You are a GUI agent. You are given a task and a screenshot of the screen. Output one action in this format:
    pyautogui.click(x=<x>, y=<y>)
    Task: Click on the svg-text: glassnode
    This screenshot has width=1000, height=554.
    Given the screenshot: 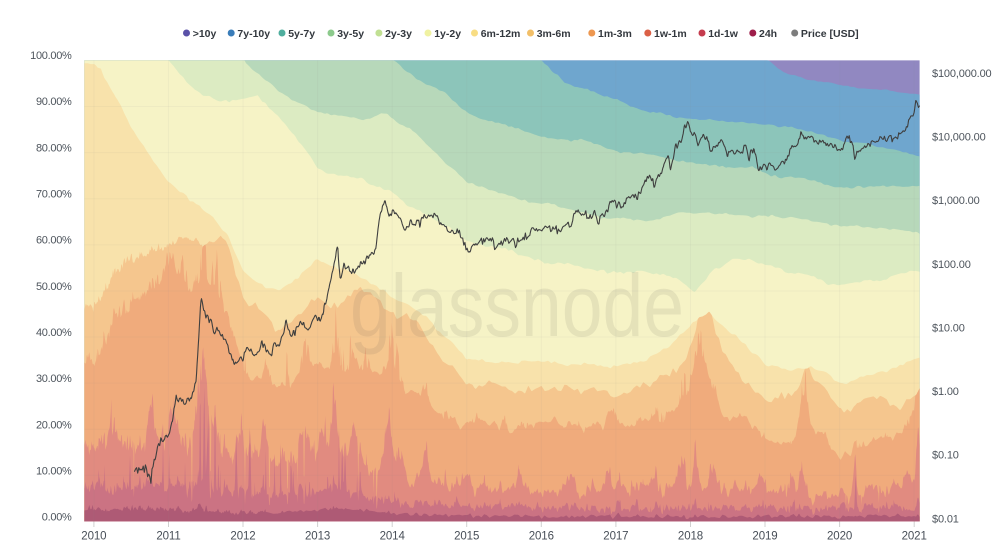 What is the action you would take?
    pyautogui.click(x=517, y=305)
    